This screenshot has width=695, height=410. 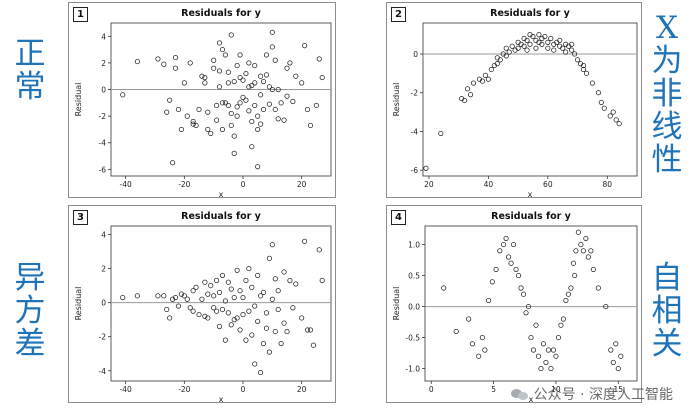 I want to click on x-tick-label: -20, so click(x=184, y=184).